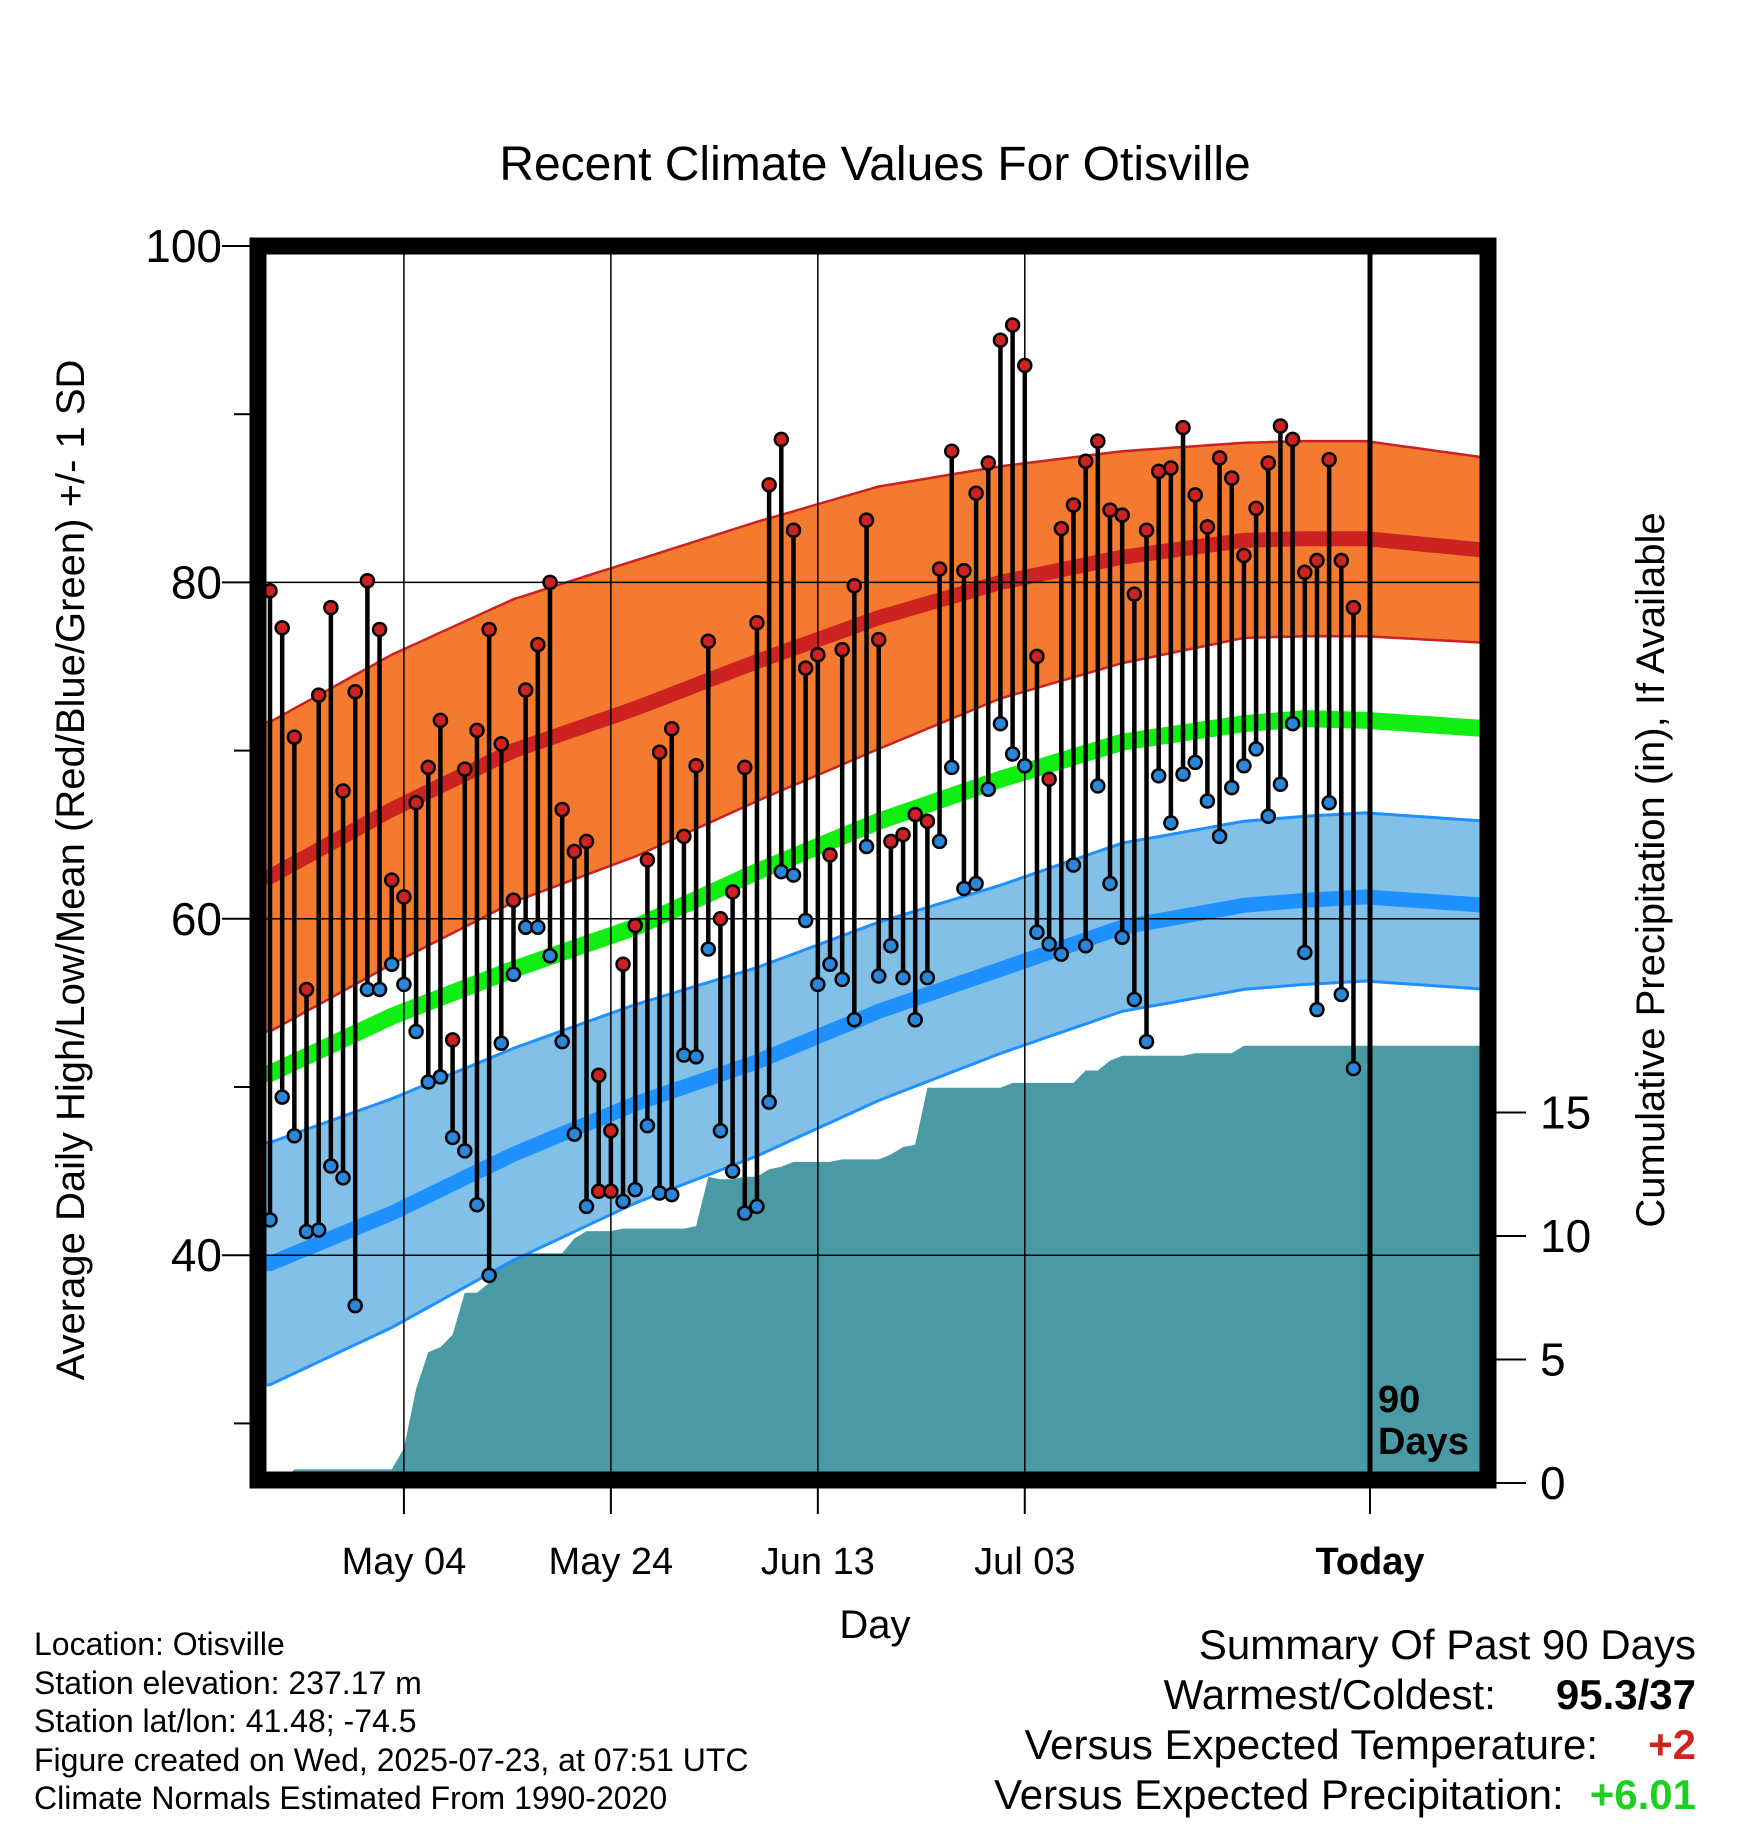 The width and height of the screenshot is (1748, 1828). I want to click on elevation-text: Station elevation: 237.17 m, so click(228, 1682).